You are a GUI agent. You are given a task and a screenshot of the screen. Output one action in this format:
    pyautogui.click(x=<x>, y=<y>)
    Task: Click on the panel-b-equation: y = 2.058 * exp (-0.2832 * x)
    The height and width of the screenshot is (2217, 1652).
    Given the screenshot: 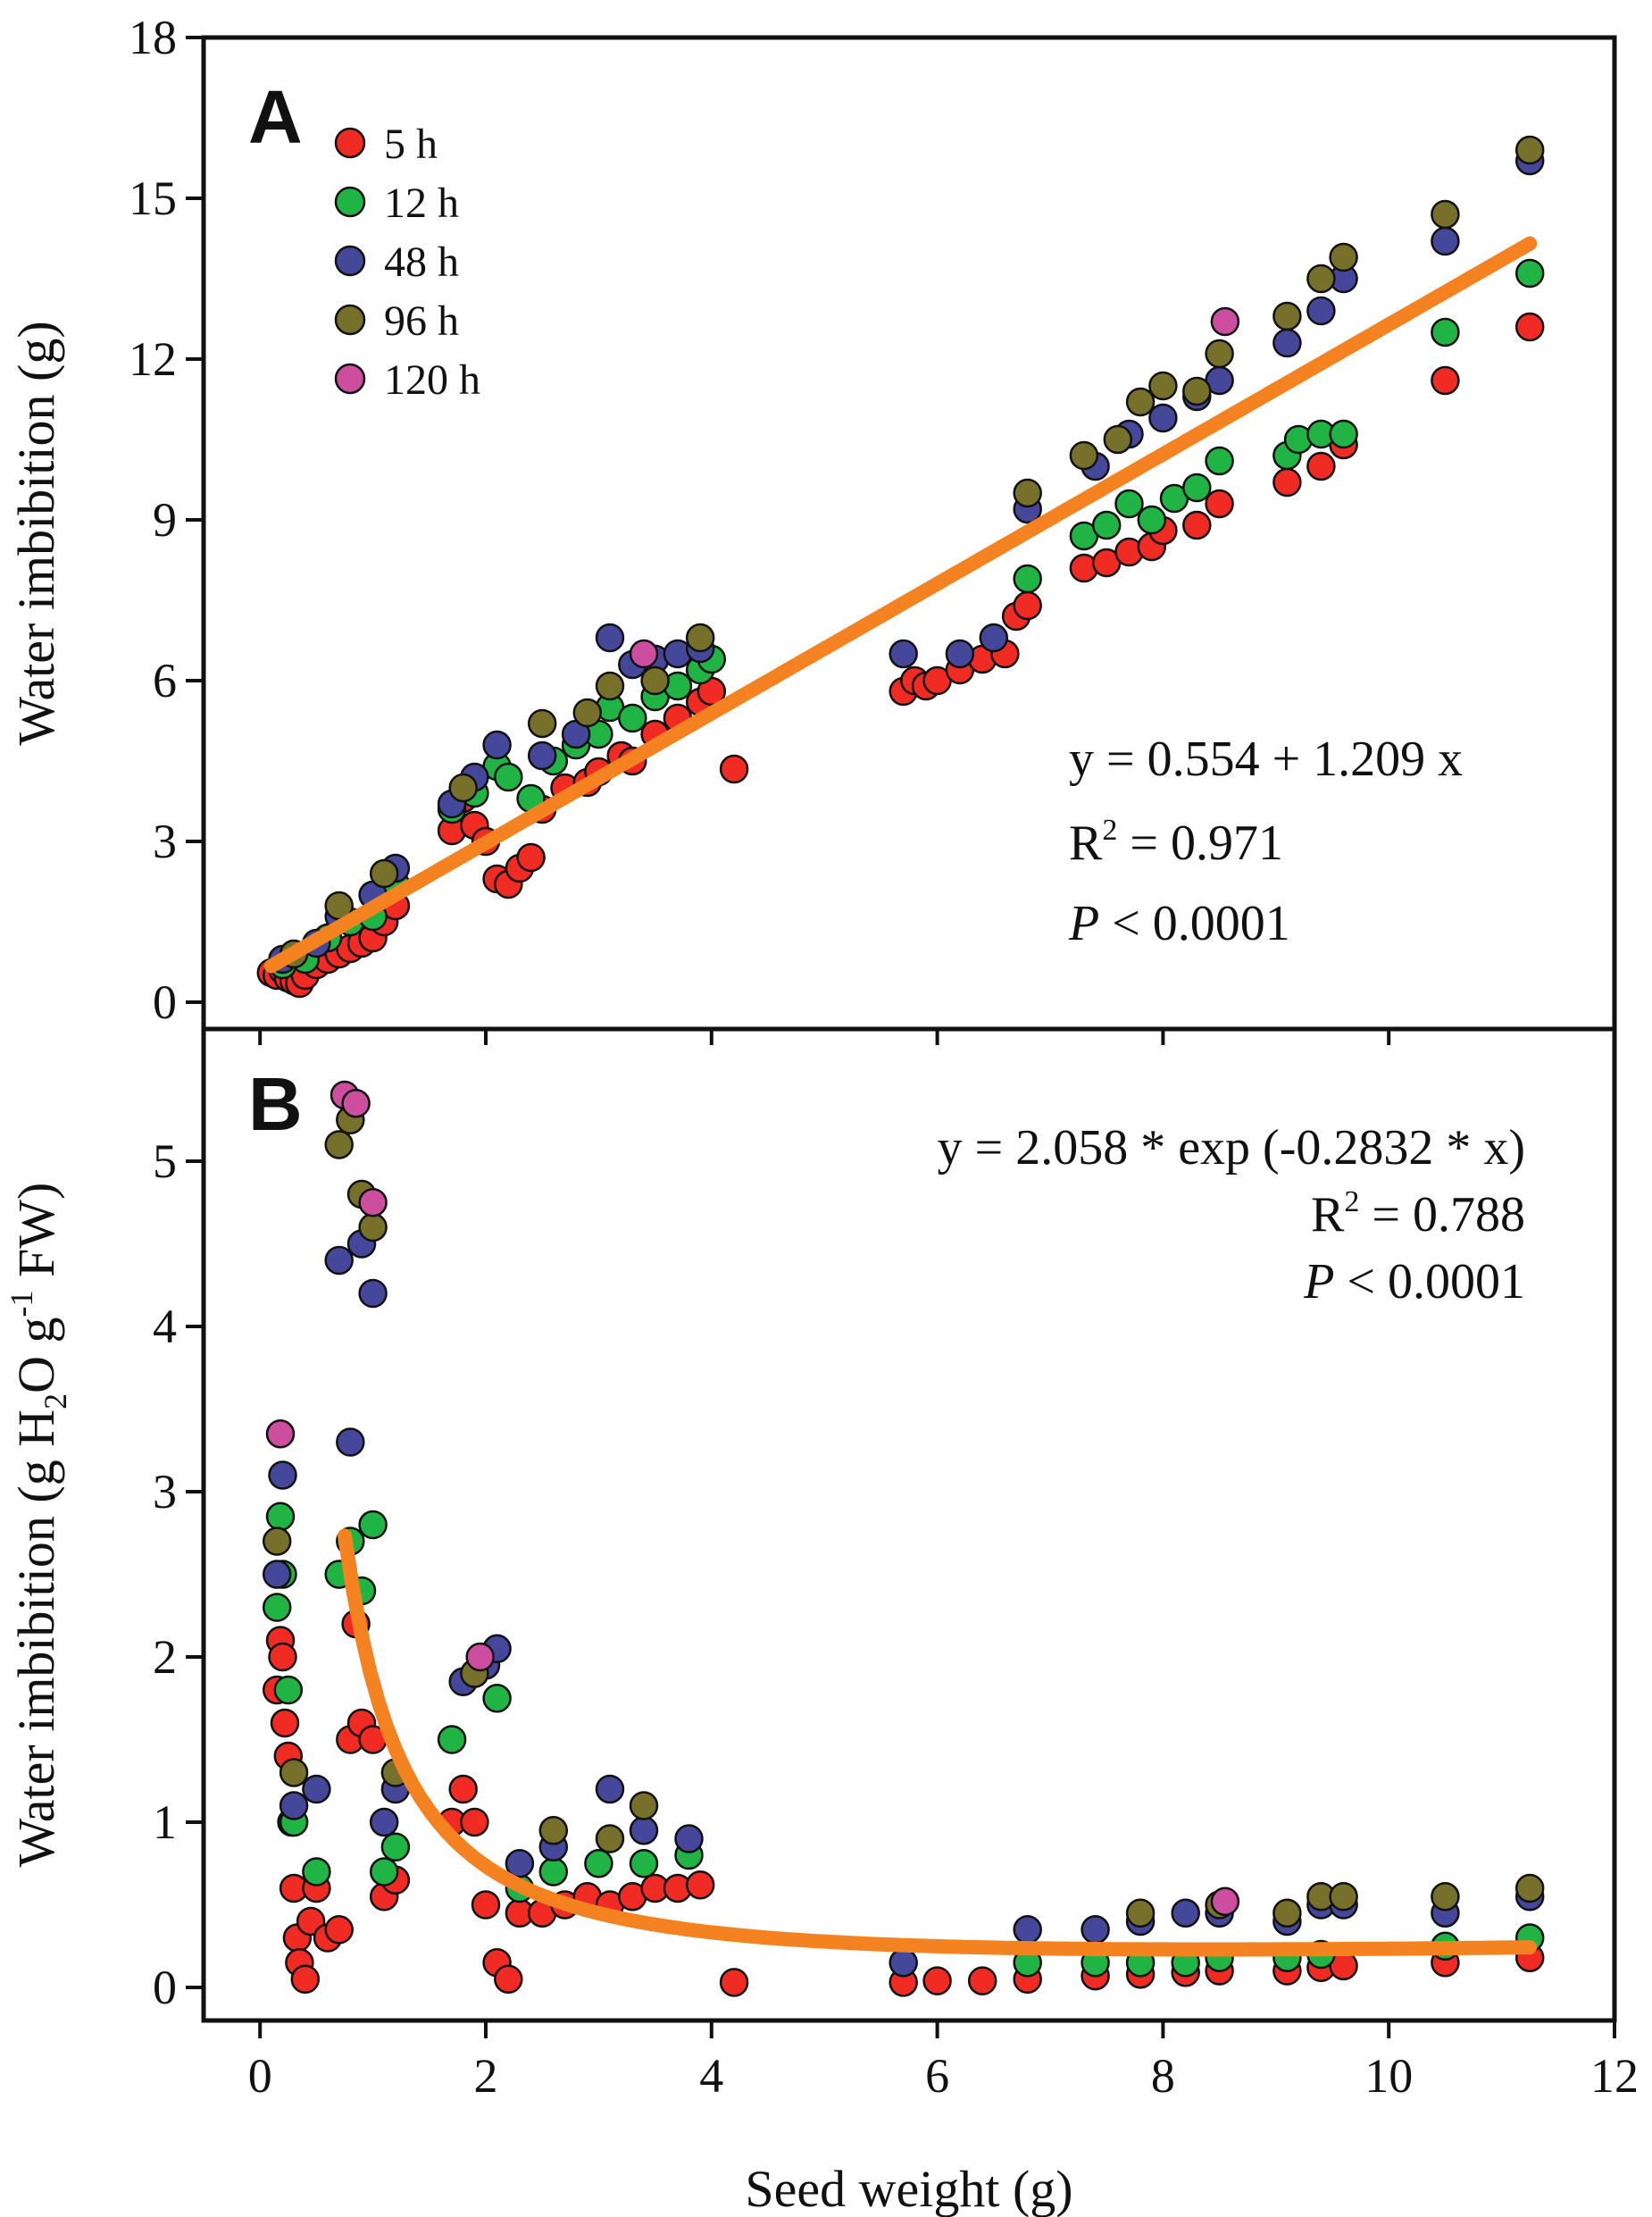 What is the action you would take?
    pyautogui.click(x=1231, y=1147)
    